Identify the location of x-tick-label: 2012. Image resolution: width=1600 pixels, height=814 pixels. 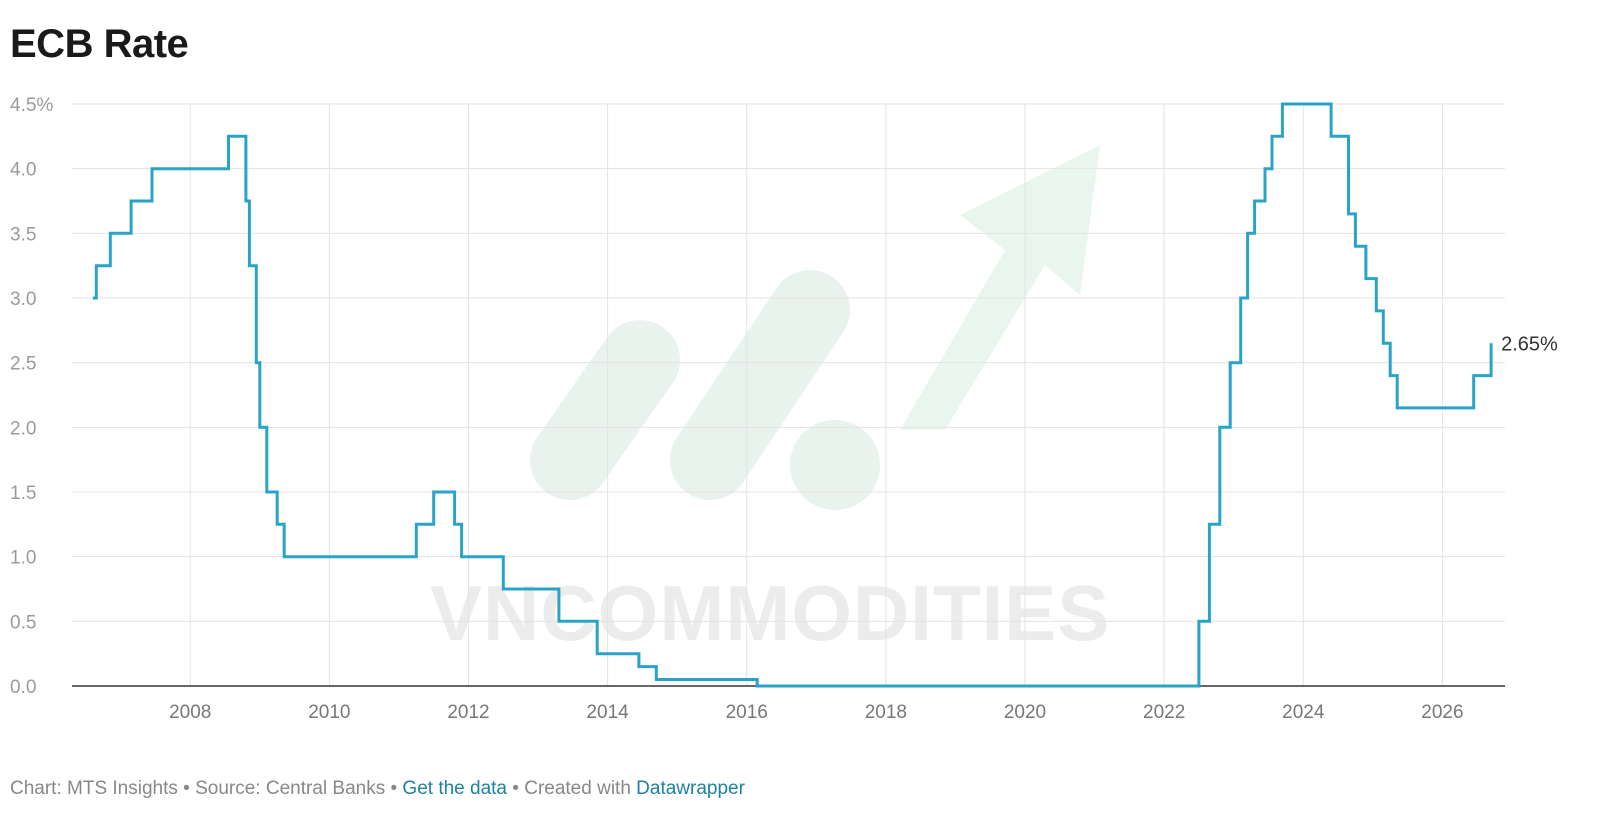
(468, 712).